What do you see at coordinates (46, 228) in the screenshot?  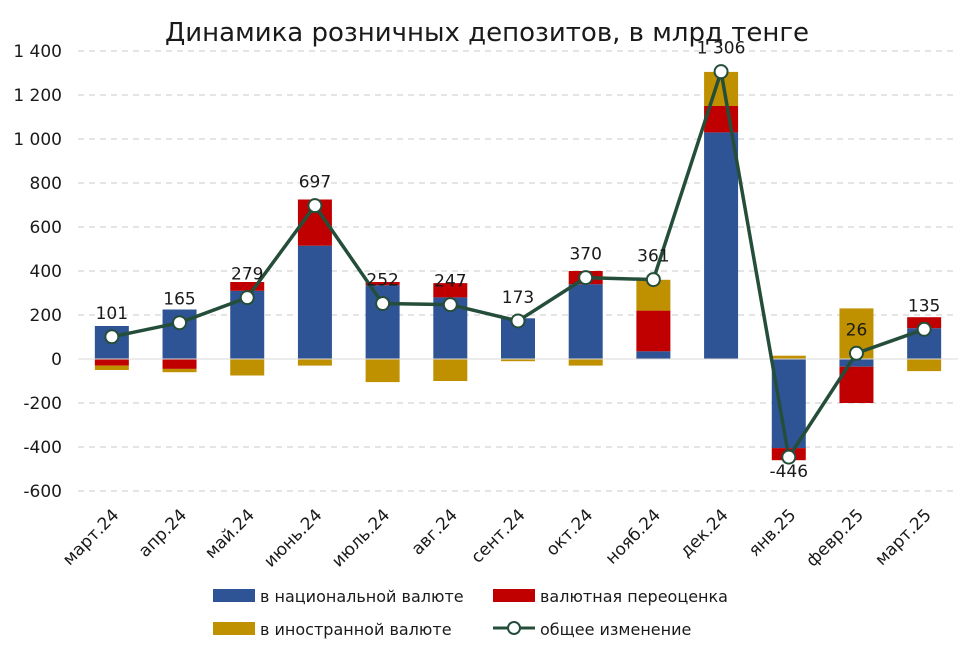 I see `y-tick-label: 600` at bounding box center [46, 228].